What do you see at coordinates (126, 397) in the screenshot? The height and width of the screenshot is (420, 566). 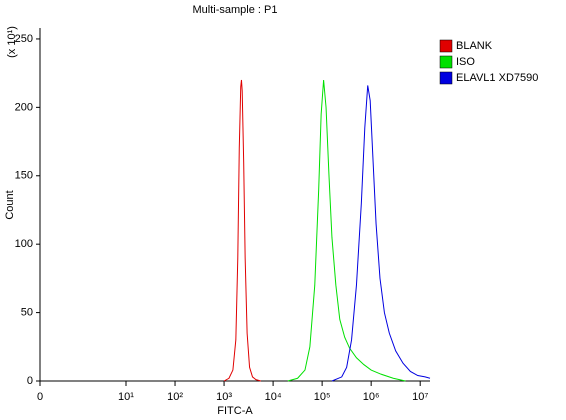 I see `x-tick-label: 10¹` at bounding box center [126, 397].